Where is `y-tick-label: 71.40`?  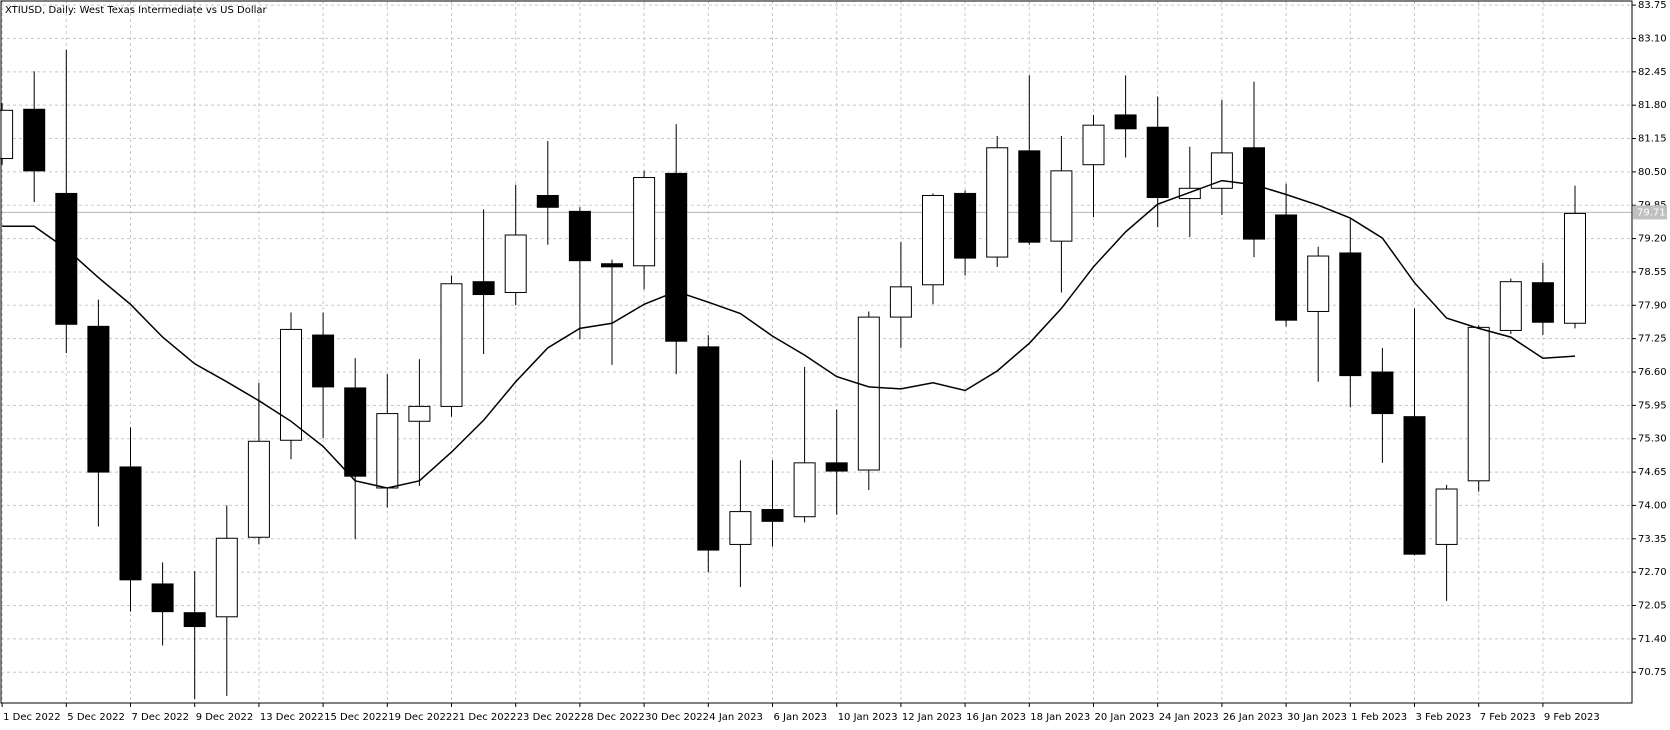
y-tick-label: 71.40 is located at coordinates (1652, 639).